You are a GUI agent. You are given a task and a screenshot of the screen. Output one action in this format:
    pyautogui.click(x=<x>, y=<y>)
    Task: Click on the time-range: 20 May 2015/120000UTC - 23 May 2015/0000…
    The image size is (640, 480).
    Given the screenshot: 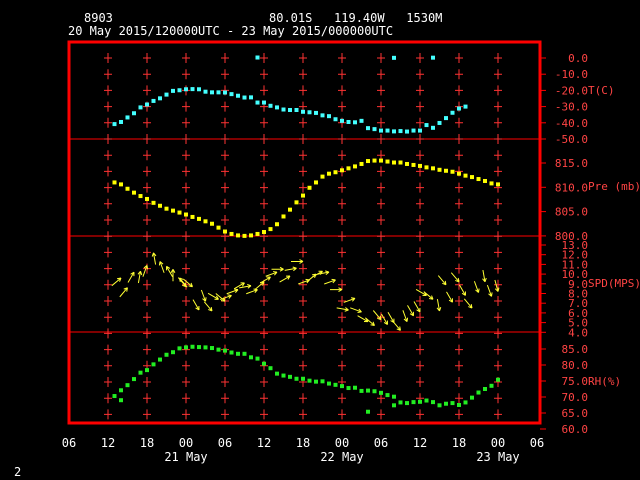 What is the action you would take?
    pyautogui.click(x=231, y=31)
    